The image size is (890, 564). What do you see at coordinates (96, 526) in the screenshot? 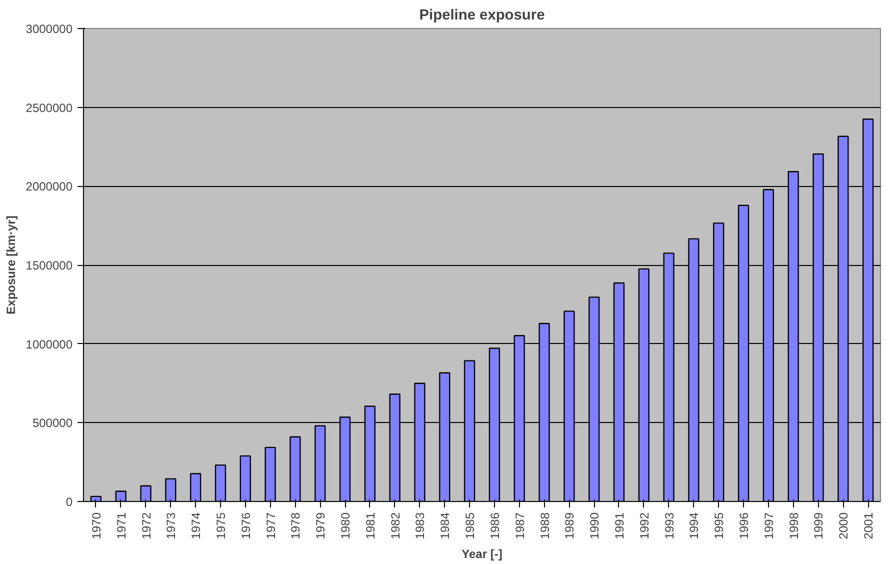
I see `x-tick-label: 1970` at bounding box center [96, 526].